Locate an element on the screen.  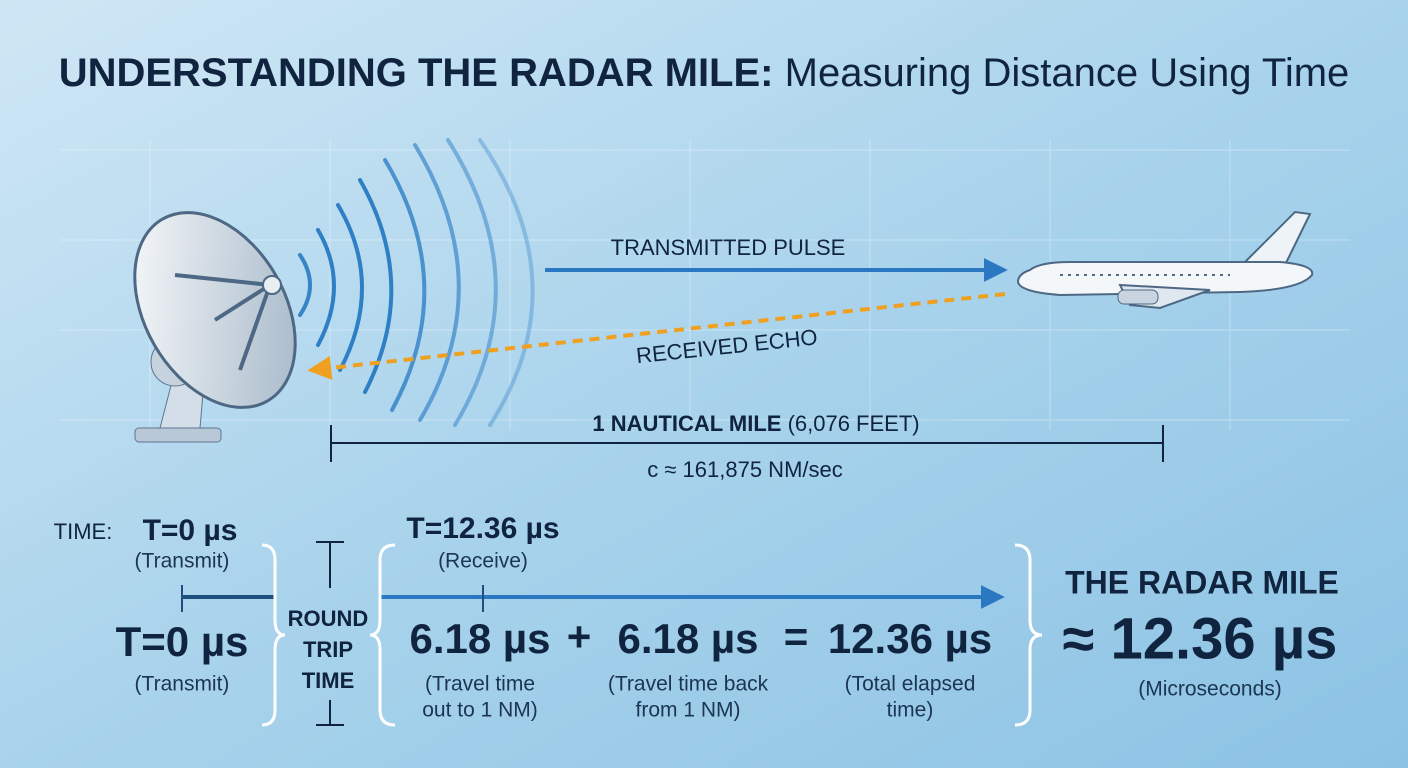
result-value: ≈ 12.36 µs is located at coordinates (1200, 638).